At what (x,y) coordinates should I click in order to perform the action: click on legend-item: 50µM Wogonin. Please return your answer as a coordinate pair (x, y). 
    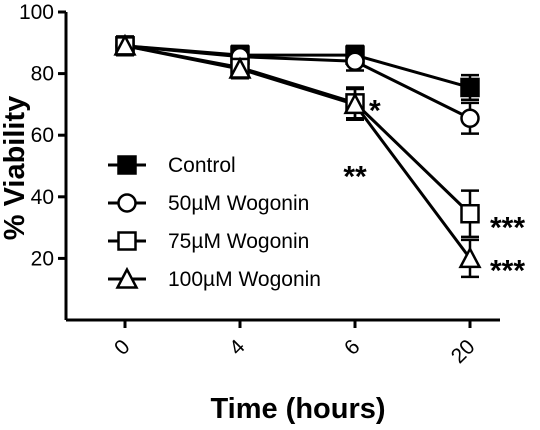
    Looking at the image, I should click on (208, 203).